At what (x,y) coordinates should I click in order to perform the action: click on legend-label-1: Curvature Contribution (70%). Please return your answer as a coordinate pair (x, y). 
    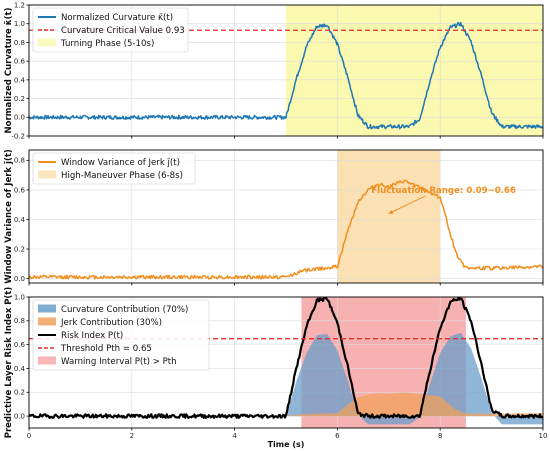
    Looking at the image, I should click on (124, 310).